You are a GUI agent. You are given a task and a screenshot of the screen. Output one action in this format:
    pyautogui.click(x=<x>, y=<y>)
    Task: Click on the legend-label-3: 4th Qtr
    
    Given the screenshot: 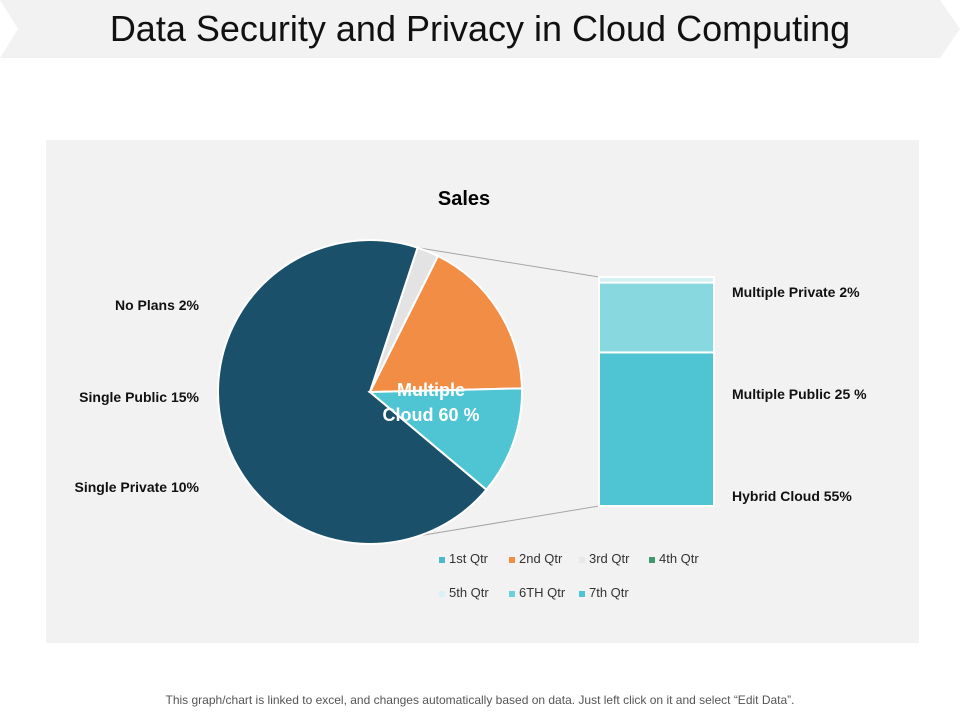 What is the action you would take?
    pyautogui.click(x=679, y=558)
    